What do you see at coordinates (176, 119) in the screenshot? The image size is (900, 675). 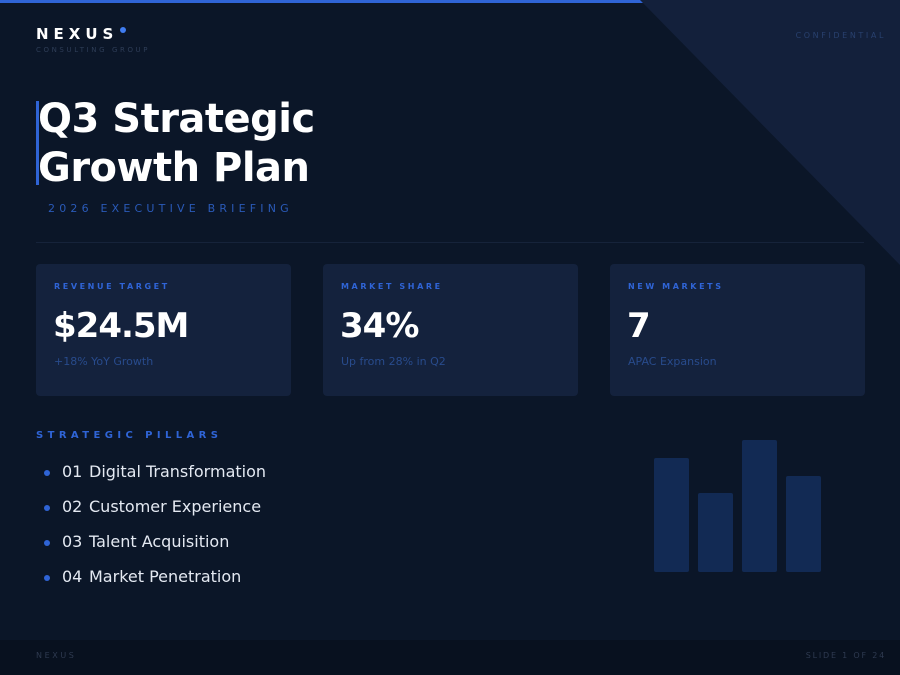 I see `slide-title-line-1: Q3 Strategic` at bounding box center [176, 119].